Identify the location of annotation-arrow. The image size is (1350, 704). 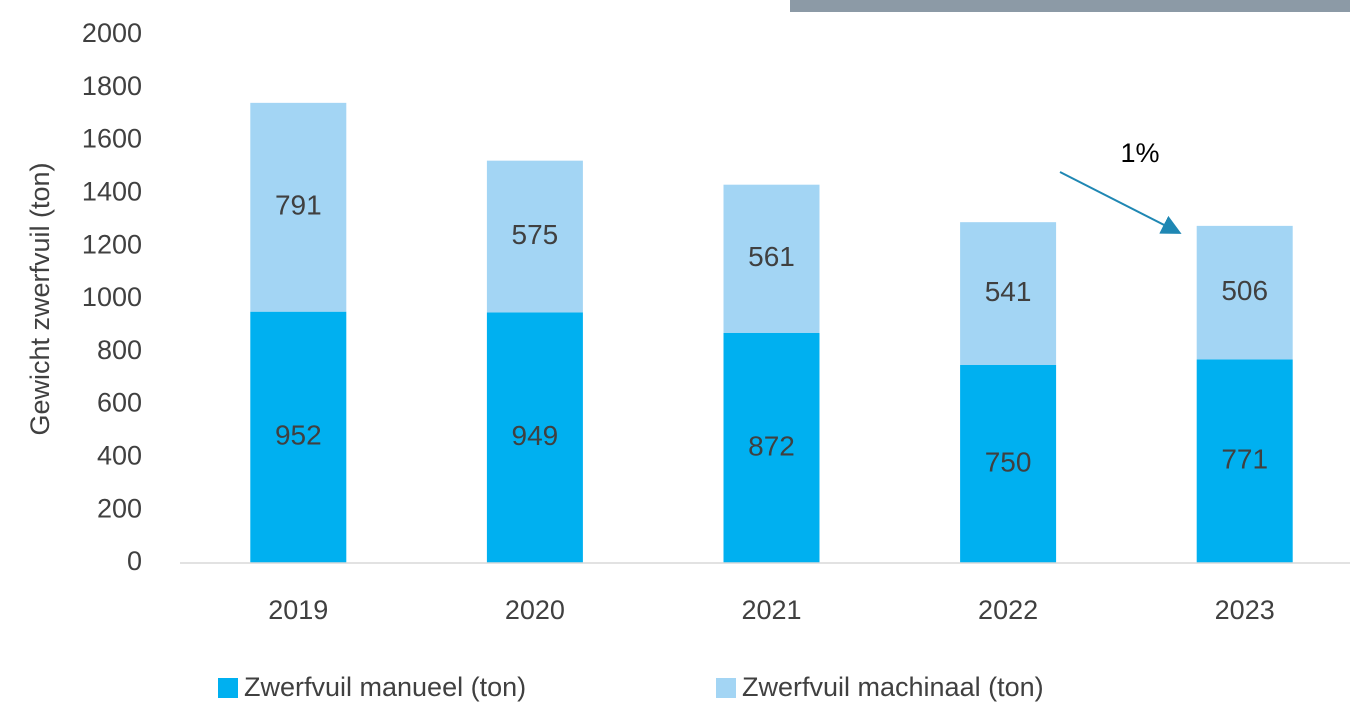
(1120, 202).